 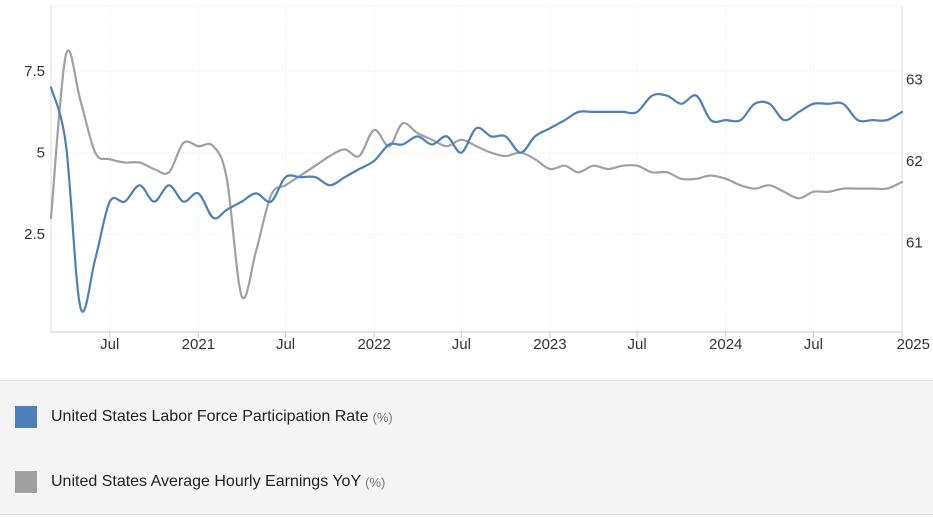 What do you see at coordinates (913, 344) in the screenshot?
I see `x-tick-label: 2025` at bounding box center [913, 344].